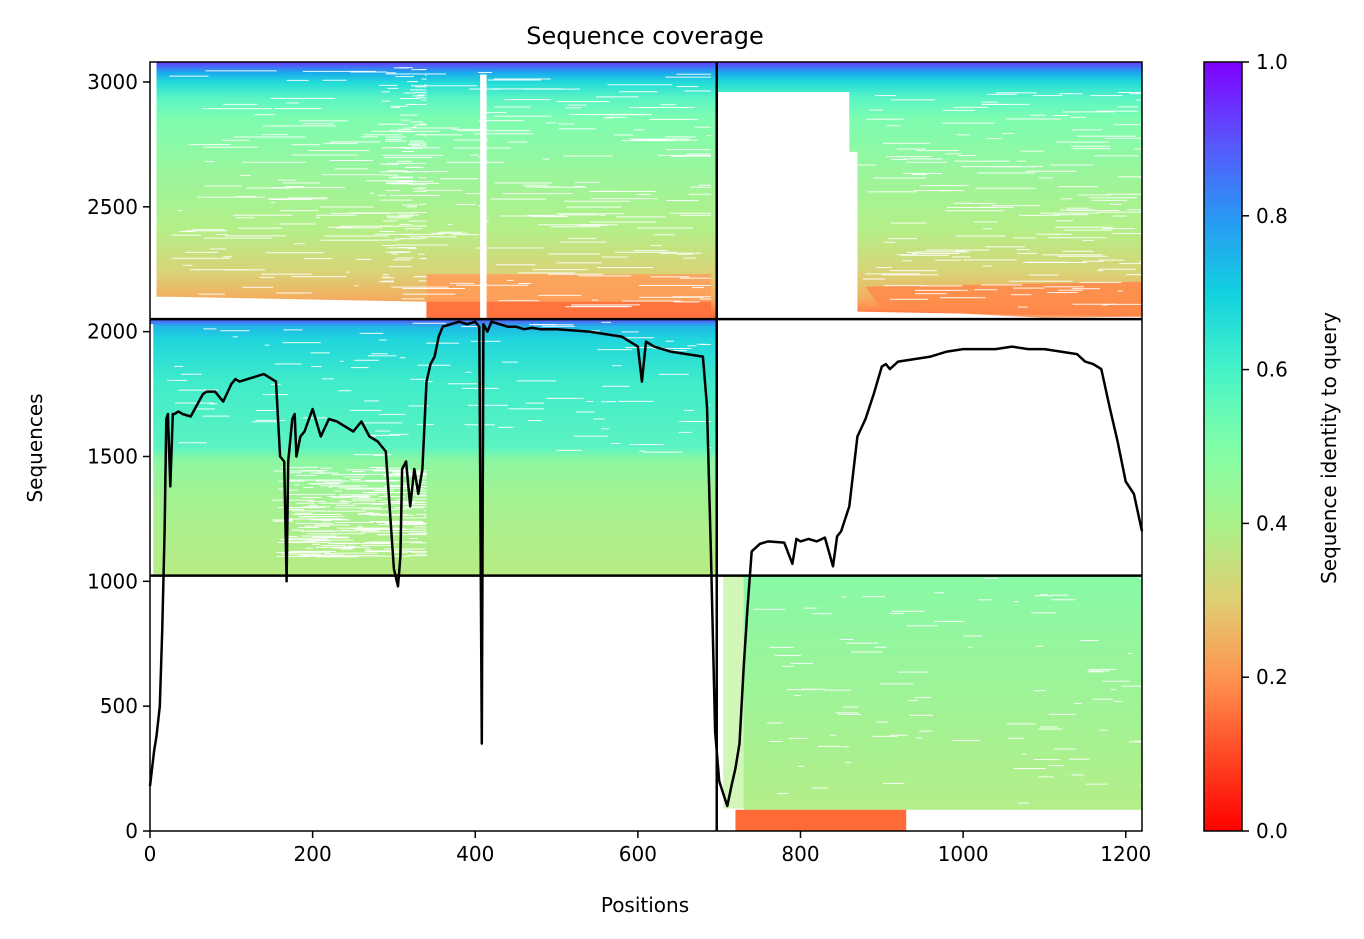  Describe the element at coordinates (119, 706) in the screenshot. I see `y-tick-label: 500` at that location.